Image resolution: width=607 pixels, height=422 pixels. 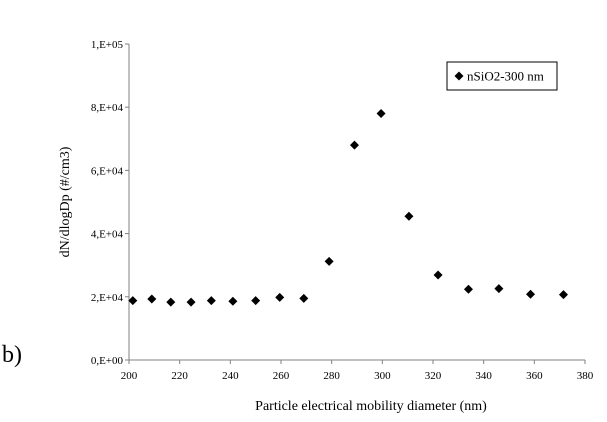 What do you see at coordinates (331, 376) in the screenshot?
I see `x-tick-label: 280` at bounding box center [331, 376].